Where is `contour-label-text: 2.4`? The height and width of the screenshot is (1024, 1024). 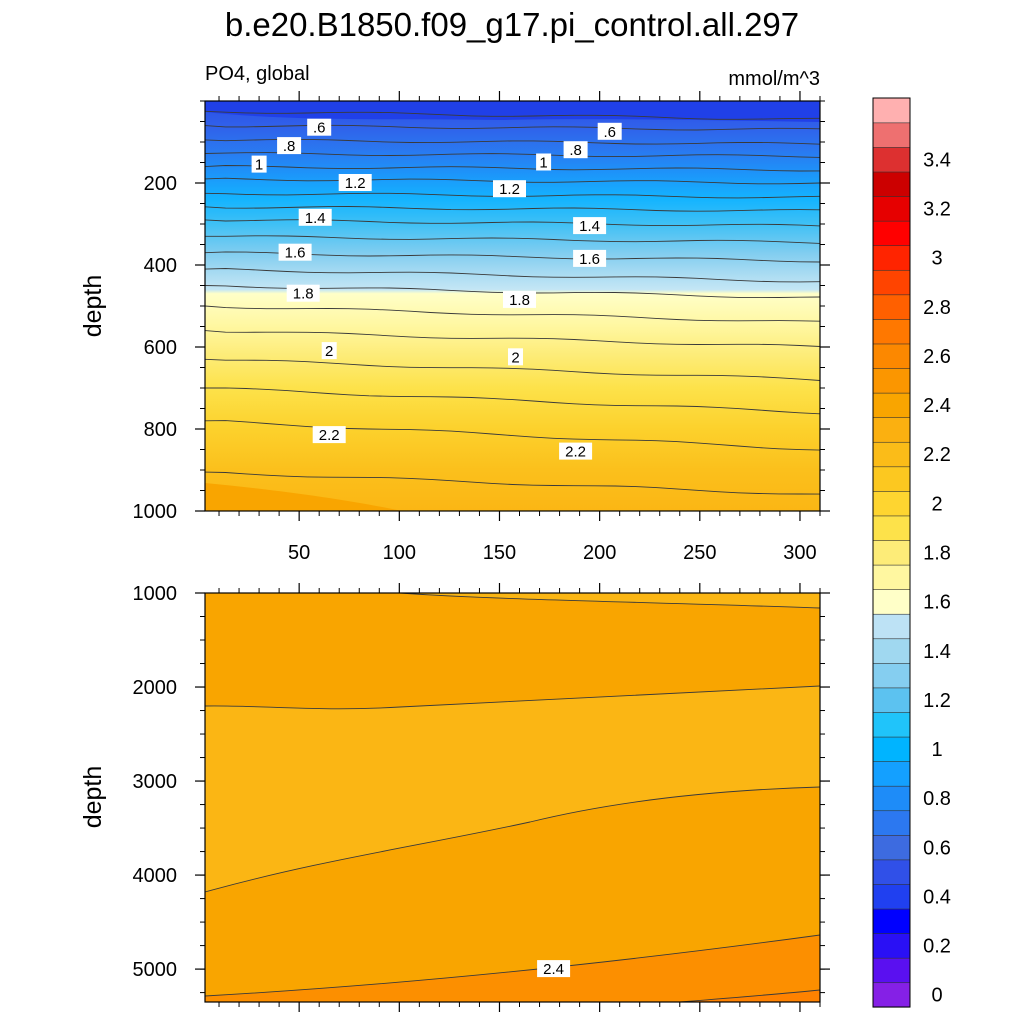
contour-label-text: 2.4 is located at coordinates (553, 969).